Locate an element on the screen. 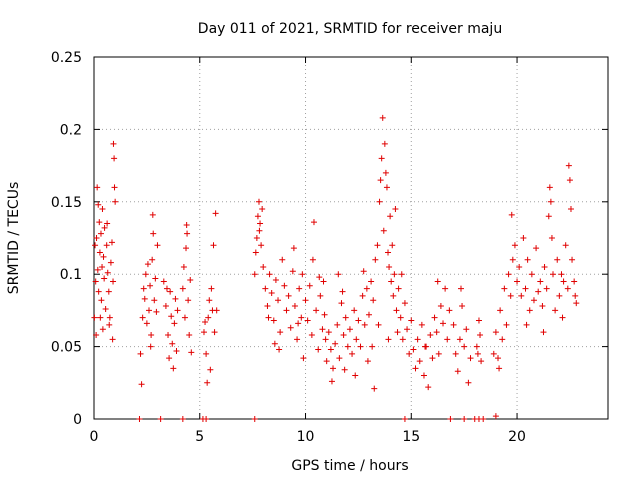  x-tick-label: 5 is located at coordinates (199, 437).